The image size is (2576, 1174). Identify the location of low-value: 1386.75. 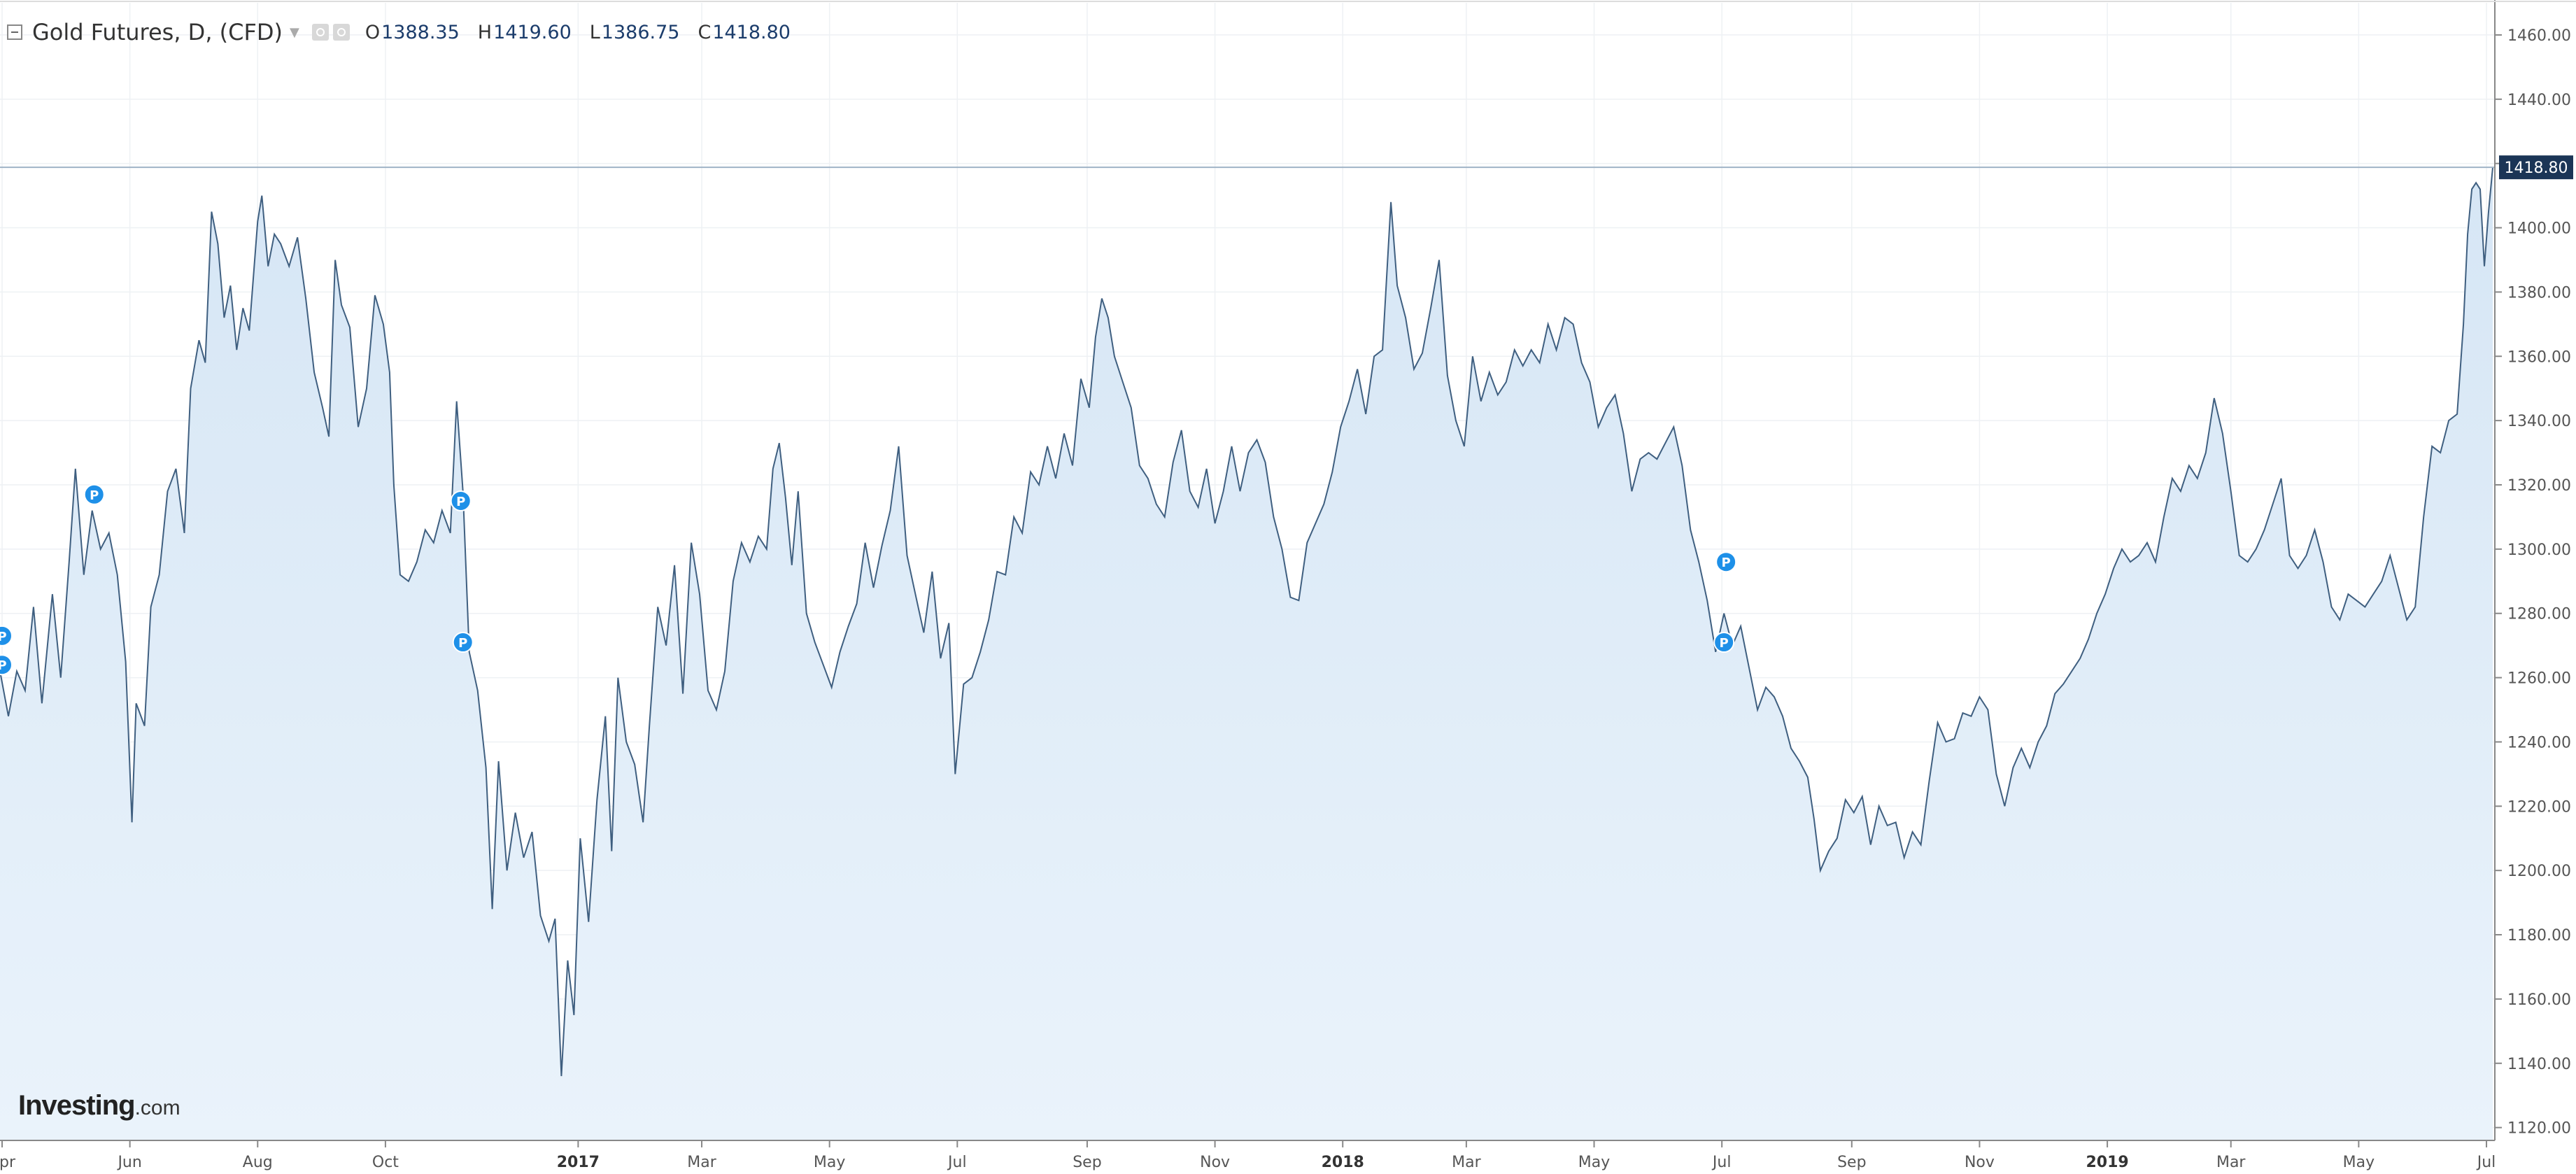
(640, 32).